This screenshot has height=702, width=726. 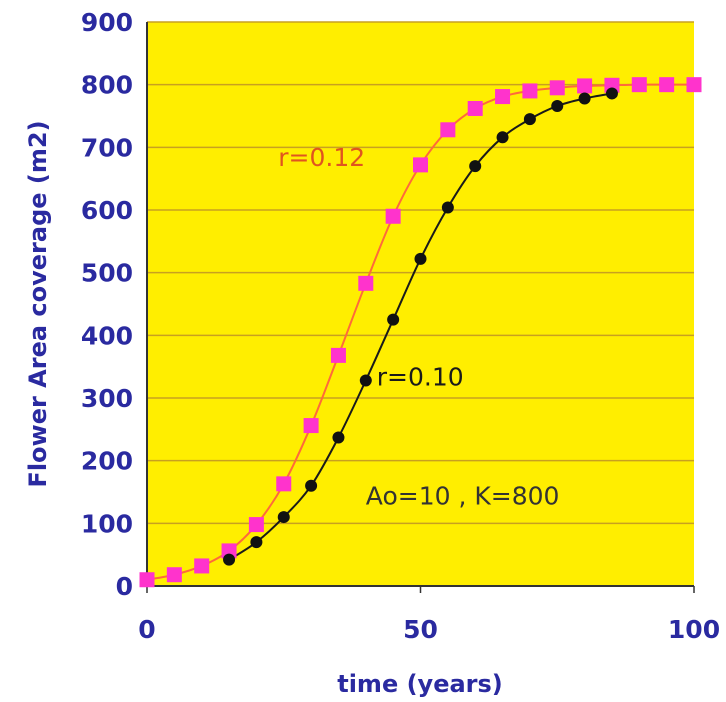 What do you see at coordinates (107, 85) in the screenshot?
I see `y-tick-label-800: 800` at bounding box center [107, 85].